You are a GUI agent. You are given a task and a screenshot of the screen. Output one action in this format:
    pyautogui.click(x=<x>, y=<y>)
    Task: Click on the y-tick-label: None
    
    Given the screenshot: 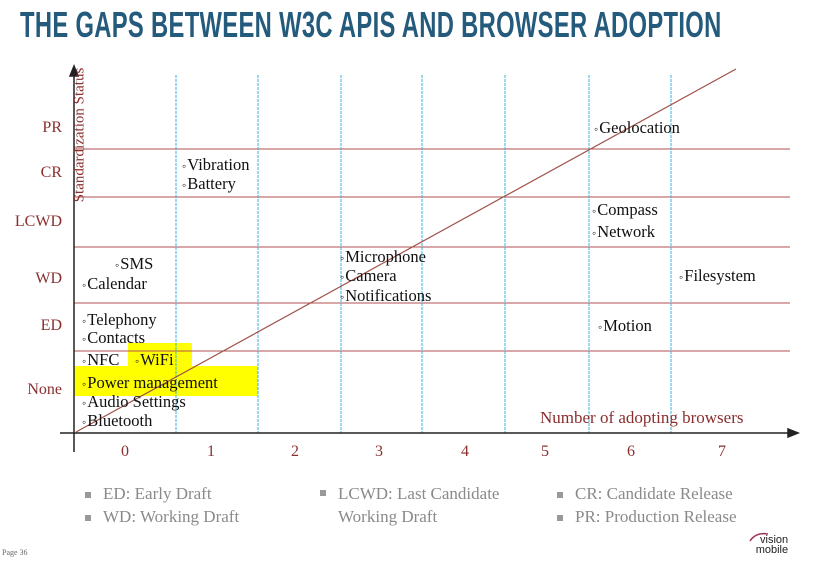 What is the action you would take?
    pyautogui.click(x=44, y=389)
    